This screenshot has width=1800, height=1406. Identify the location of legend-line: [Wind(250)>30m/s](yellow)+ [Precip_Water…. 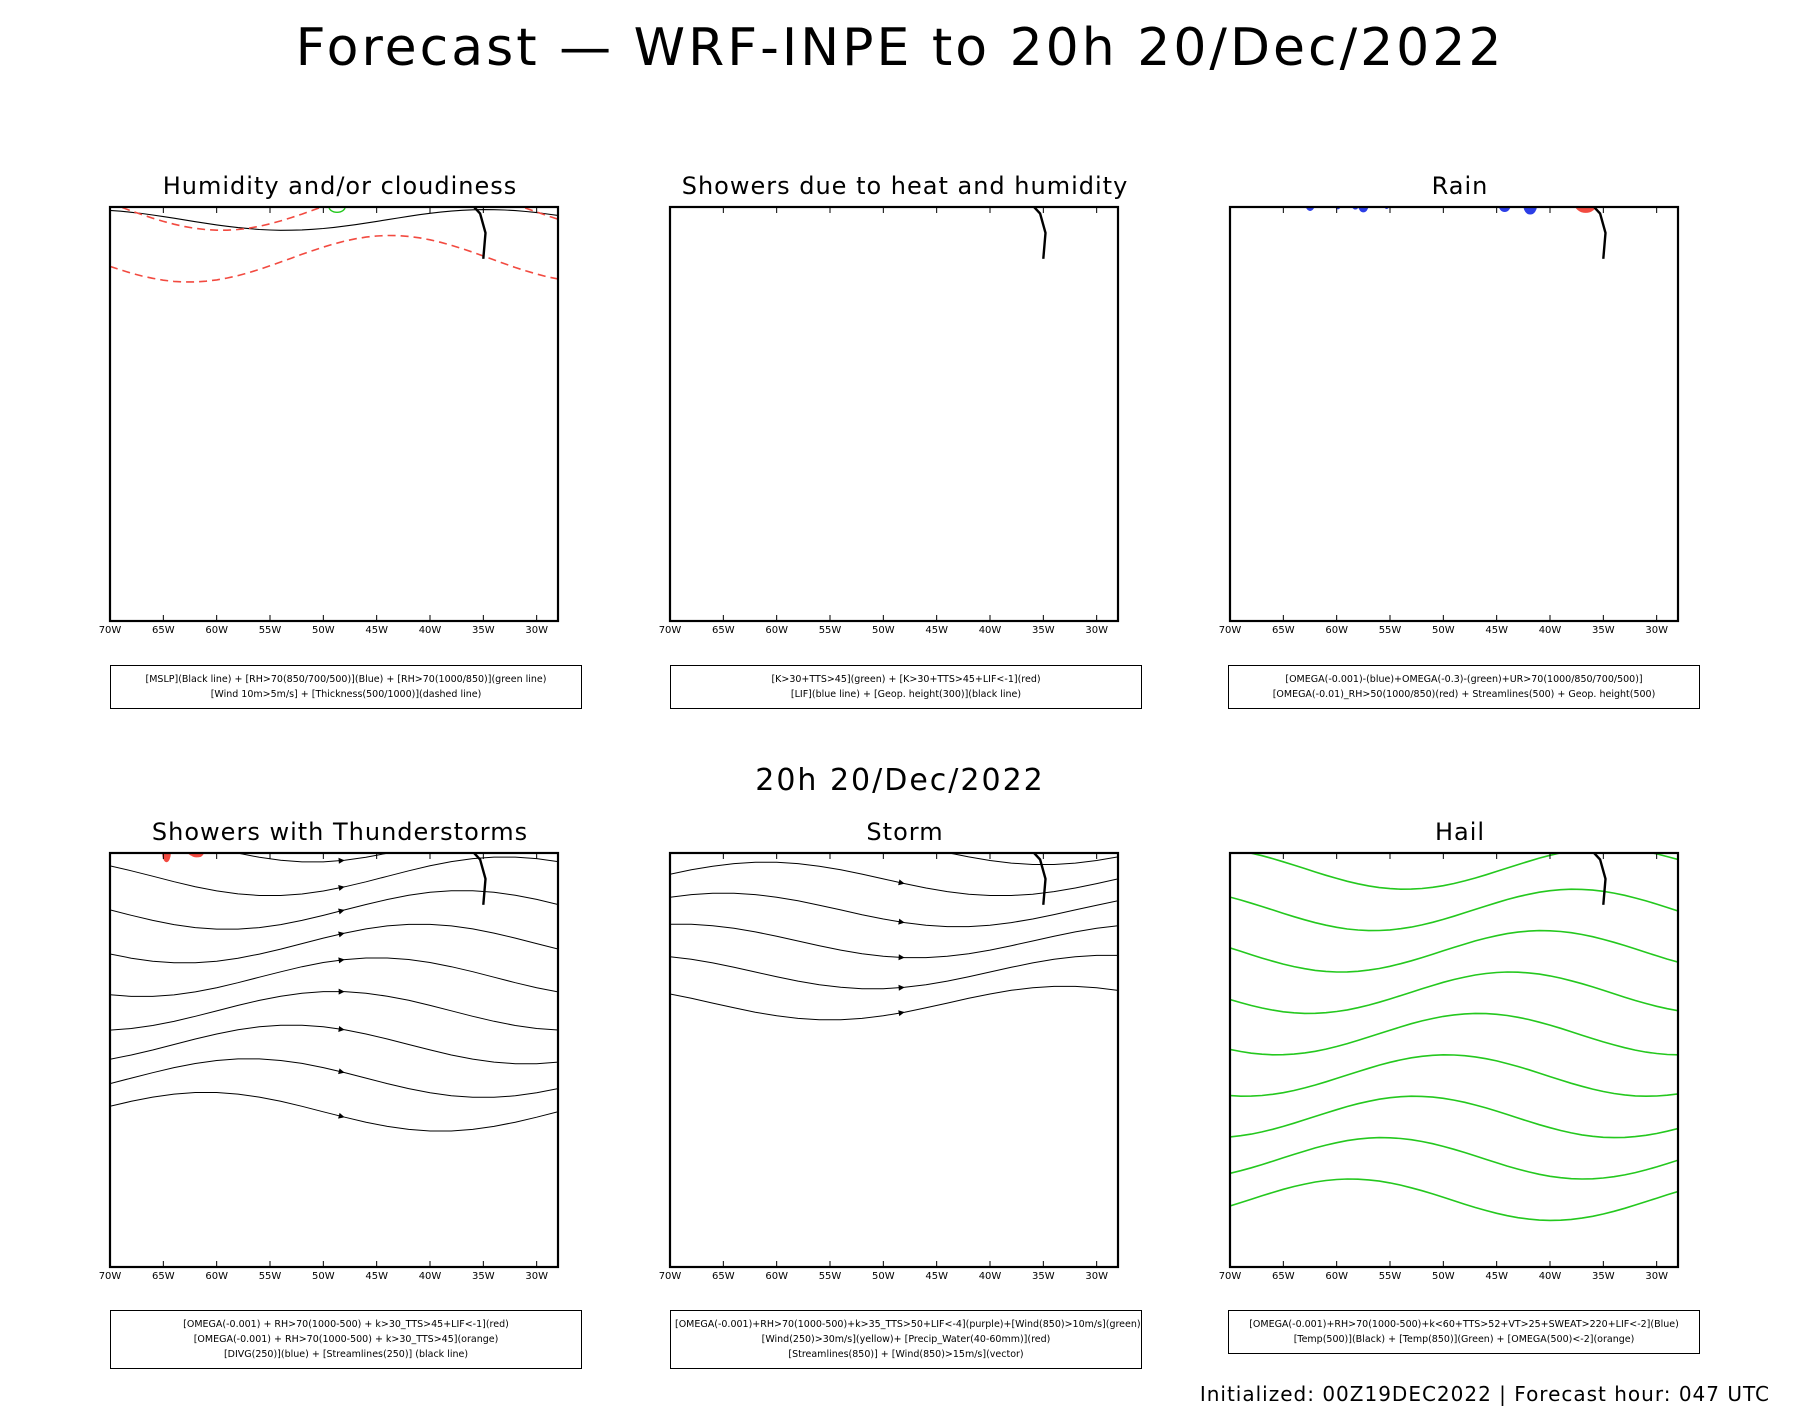
(906, 1339).